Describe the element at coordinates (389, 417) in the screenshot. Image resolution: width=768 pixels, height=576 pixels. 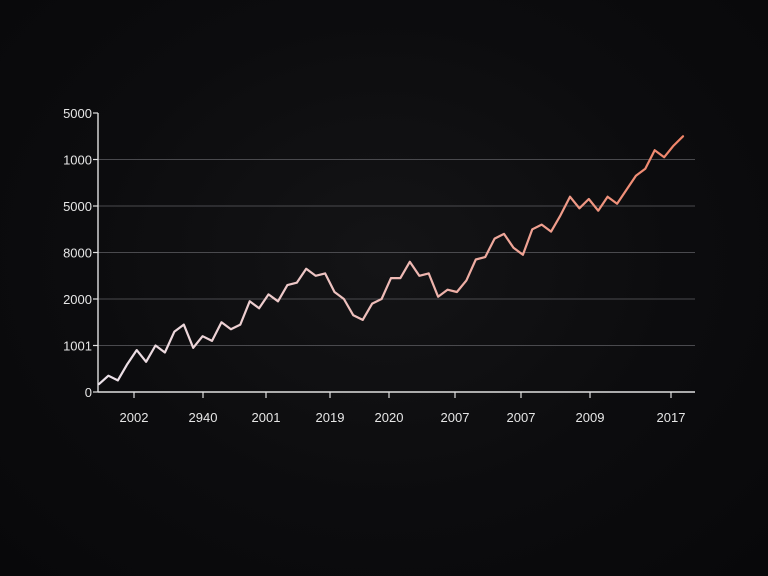
I see `x-tick-label: 2020` at that location.